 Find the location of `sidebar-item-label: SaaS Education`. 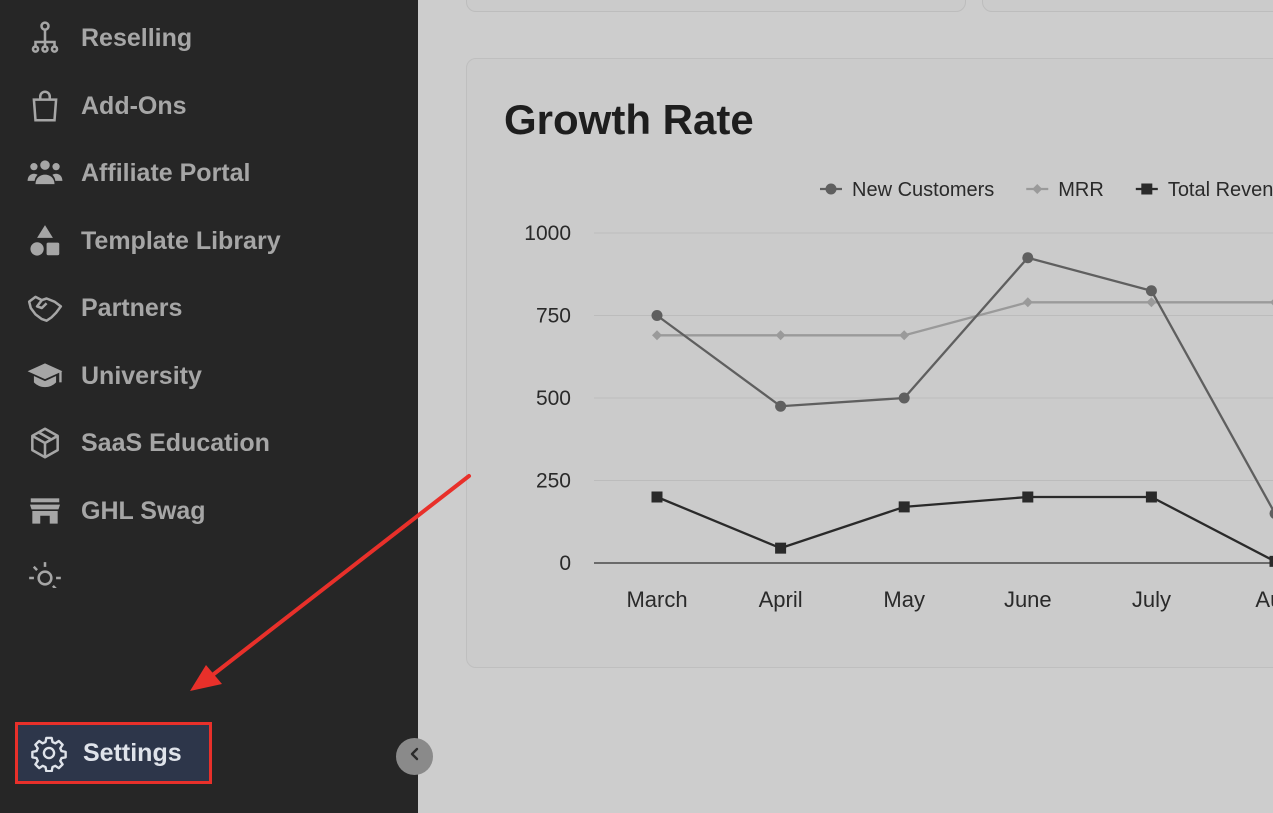

sidebar-item-label: SaaS Education is located at coordinates (175, 442).